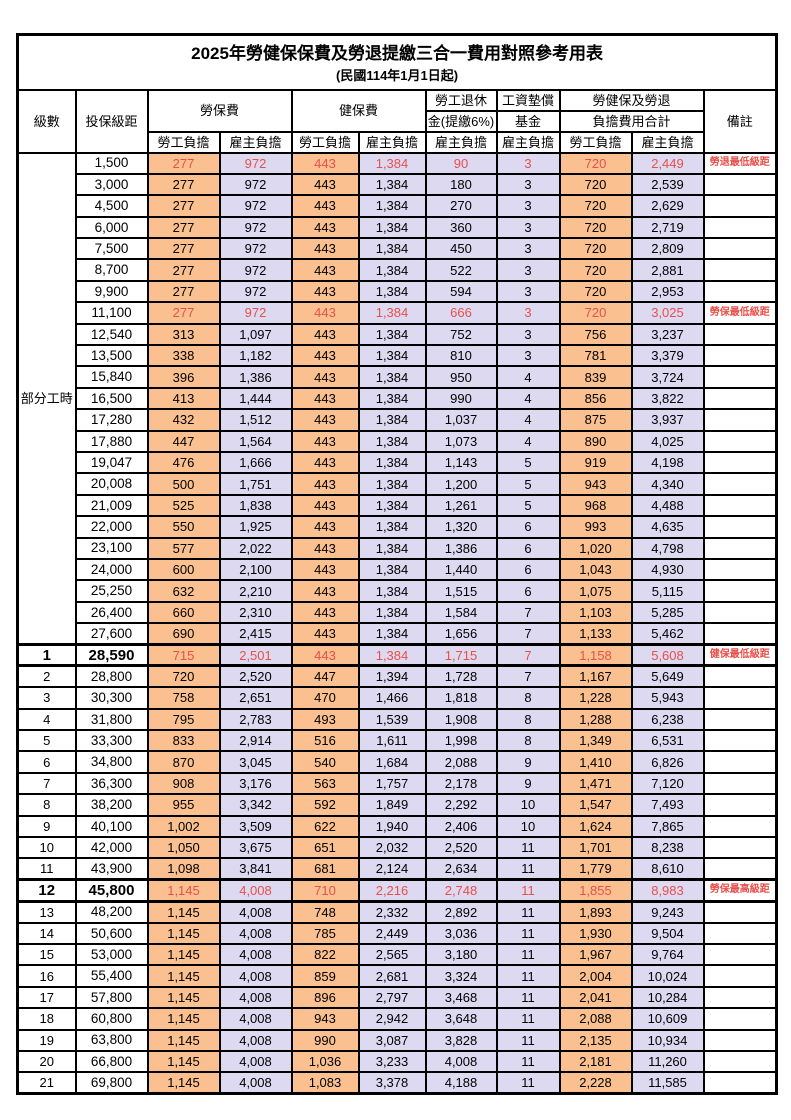  What do you see at coordinates (667, 1019) in the screenshot?
I see `total-employer-cell: 10,609` at bounding box center [667, 1019].